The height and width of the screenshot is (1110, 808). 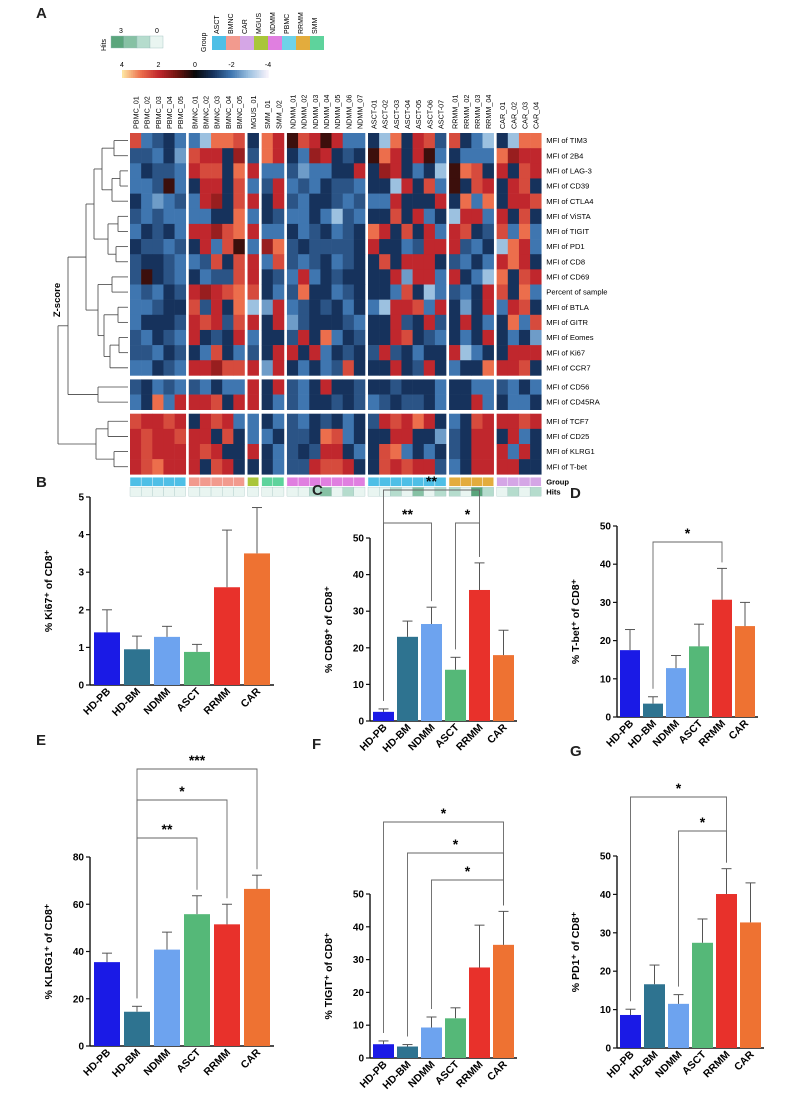 What do you see at coordinates (407, 114) in the screenshot?
I see `heatmap-column-label: ASCT-04` at bounding box center [407, 114].